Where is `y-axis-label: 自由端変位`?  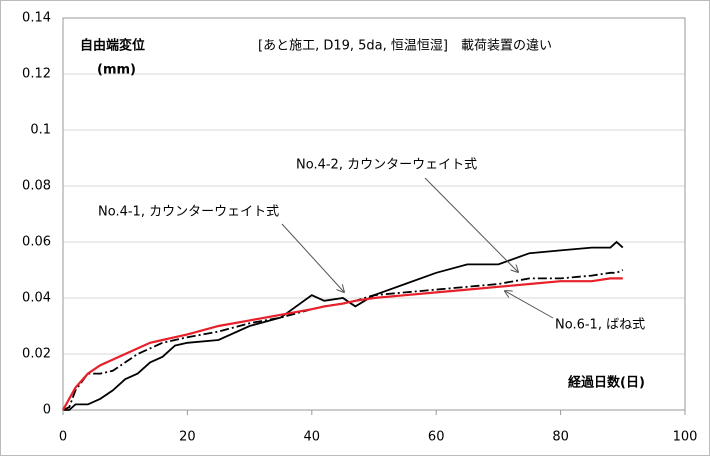 y-axis-label: 自由端変位 is located at coordinates (112, 46).